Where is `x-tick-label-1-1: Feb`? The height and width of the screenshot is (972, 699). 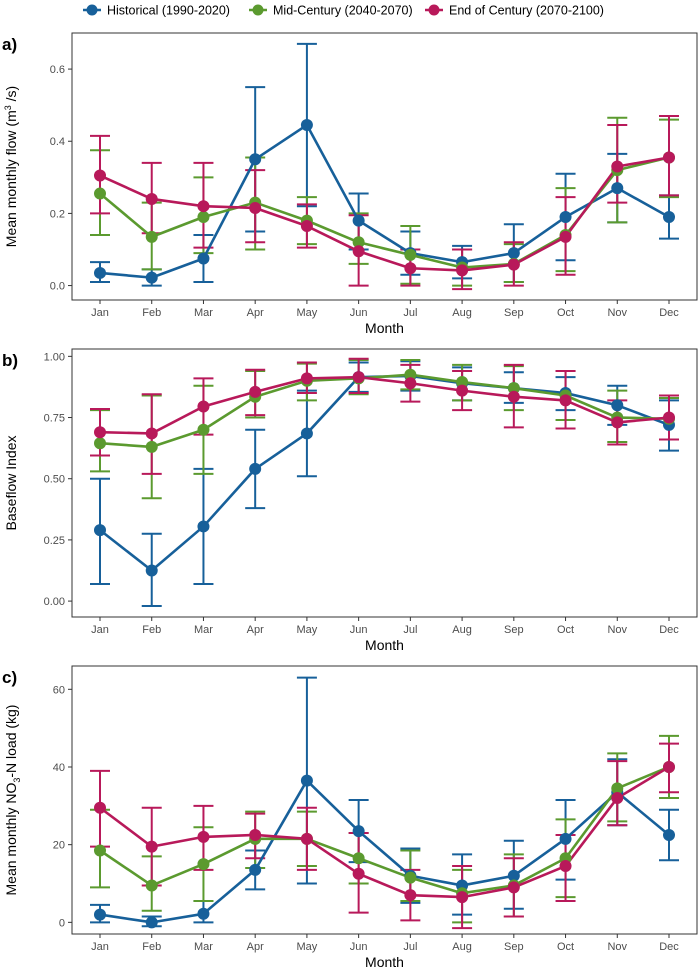
x-tick-label-1-1: Feb is located at coordinates (151, 630).